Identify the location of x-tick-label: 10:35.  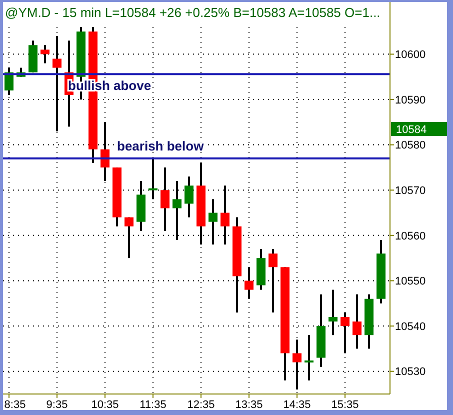
(105, 405).